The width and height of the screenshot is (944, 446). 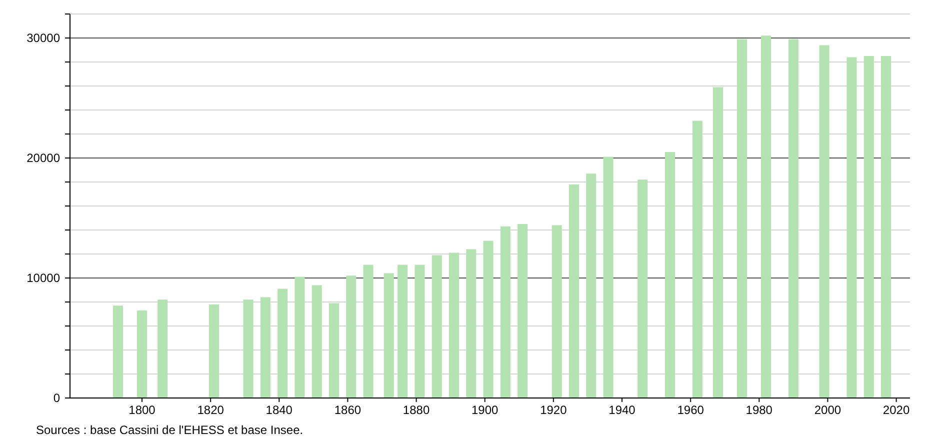 What do you see at coordinates (43, 38) in the screenshot?
I see `y-tick-label: 30000` at bounding box center [43, 38].